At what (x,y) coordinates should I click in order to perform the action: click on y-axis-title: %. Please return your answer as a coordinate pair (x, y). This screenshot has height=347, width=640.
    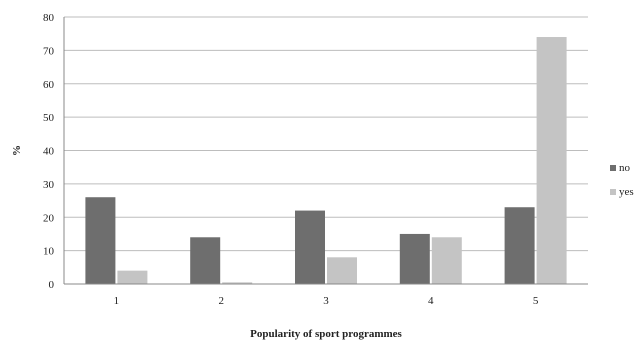
    Looking at the image, I should click on (17, 150).